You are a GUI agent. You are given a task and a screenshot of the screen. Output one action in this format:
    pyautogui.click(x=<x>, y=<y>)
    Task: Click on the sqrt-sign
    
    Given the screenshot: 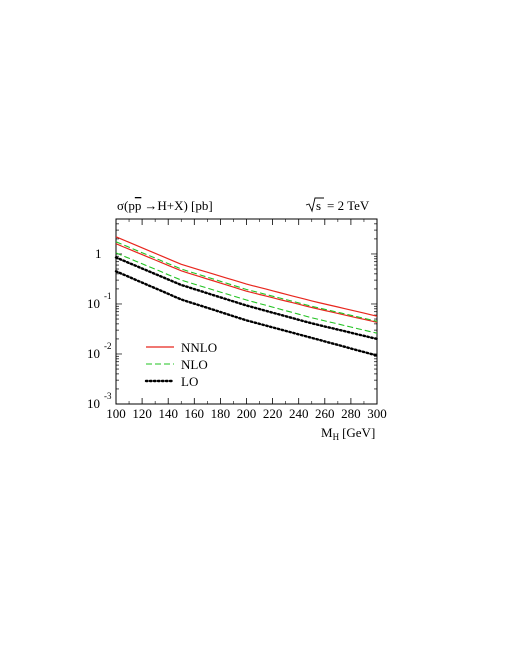 What is the action you would take?
    pyautogui.click(x=314, y=205)
    